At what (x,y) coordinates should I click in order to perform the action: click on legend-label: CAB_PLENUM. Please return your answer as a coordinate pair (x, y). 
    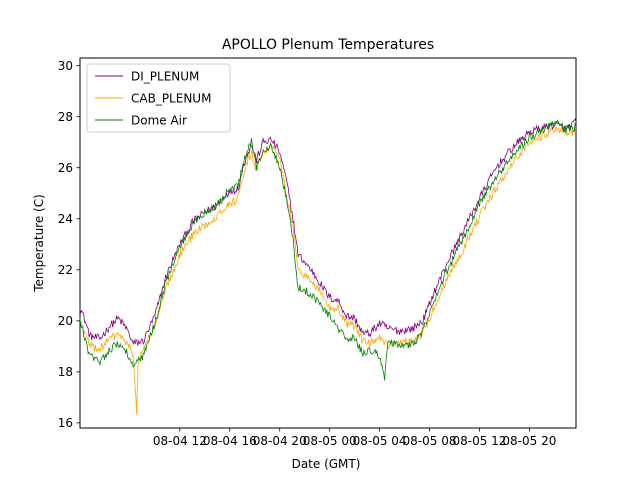
    Looking at the image, I should click on (171, 98).